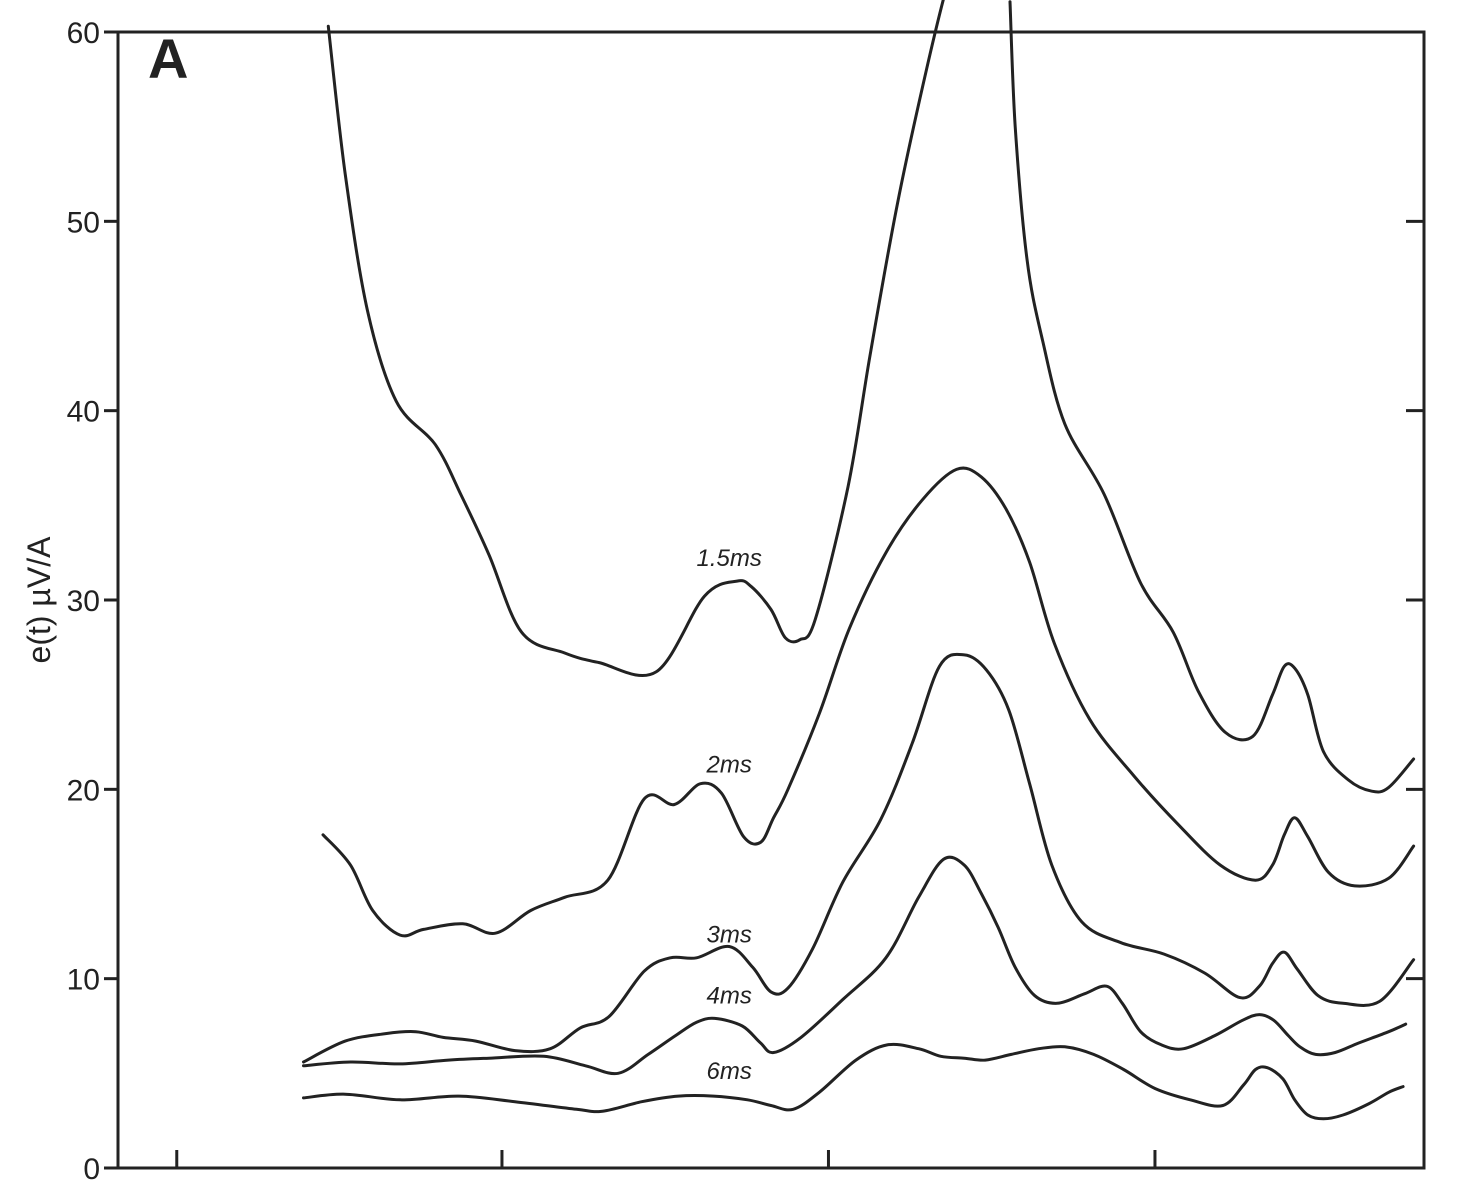 The image size is (1464, 1200). What do you see at coordinates (39, 600) in the screenshot?
I see `y-axis-label: e(t) µV/A` at bounding box center [39, 600].